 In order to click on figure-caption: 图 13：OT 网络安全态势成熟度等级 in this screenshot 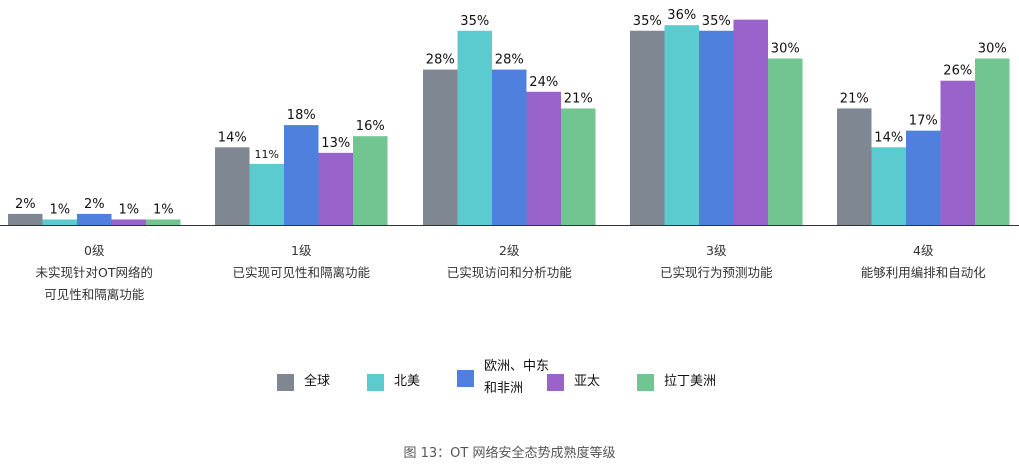, I will do `click(509, 453)`.